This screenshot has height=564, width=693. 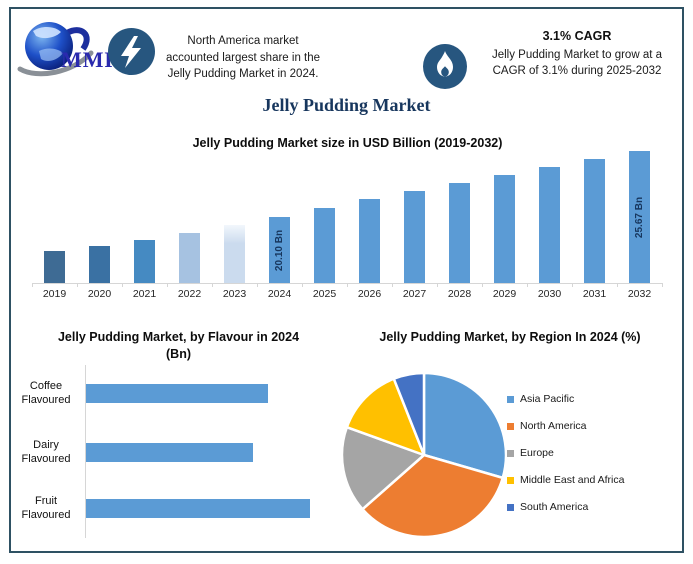 What do you see at coordinates (504, 229) in the screenshot?
I see `bar-2029` at bounding box center [504, 229].